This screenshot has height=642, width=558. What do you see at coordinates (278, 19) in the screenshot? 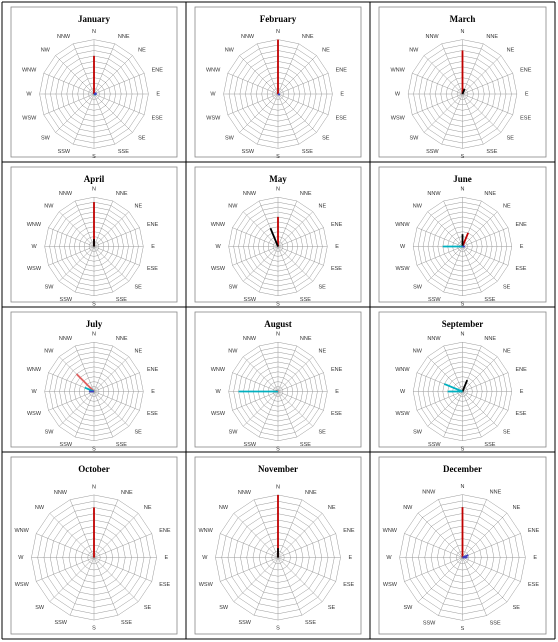
I see `chart-title: February` at bounding box center [278, 19].